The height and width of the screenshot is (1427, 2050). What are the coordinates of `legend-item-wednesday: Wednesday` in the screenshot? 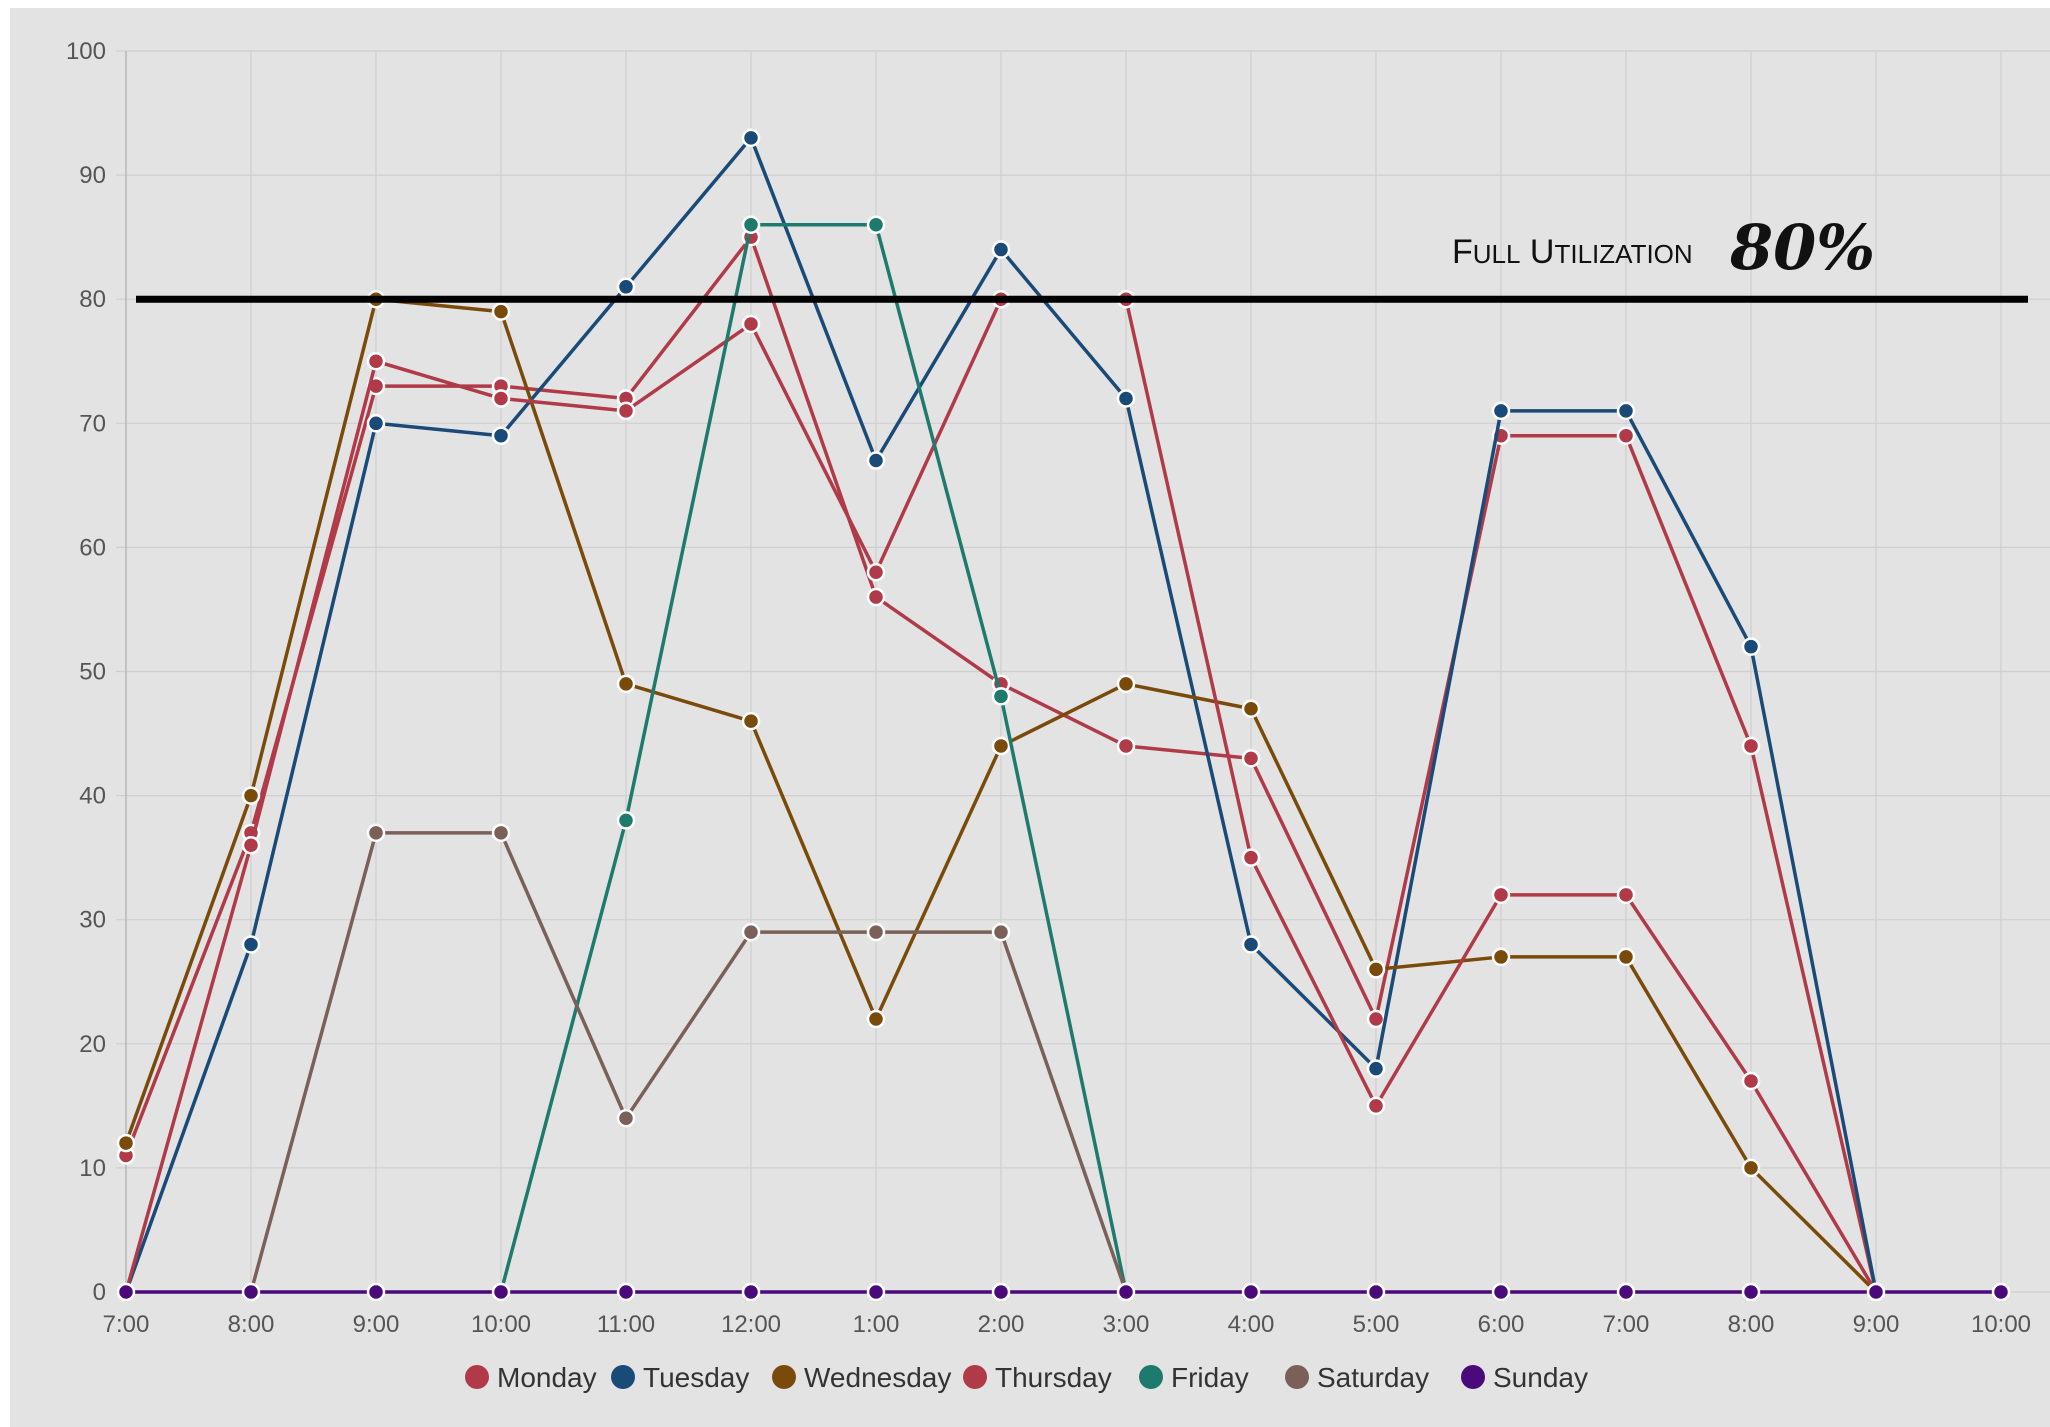 It's located at (861, 1377).